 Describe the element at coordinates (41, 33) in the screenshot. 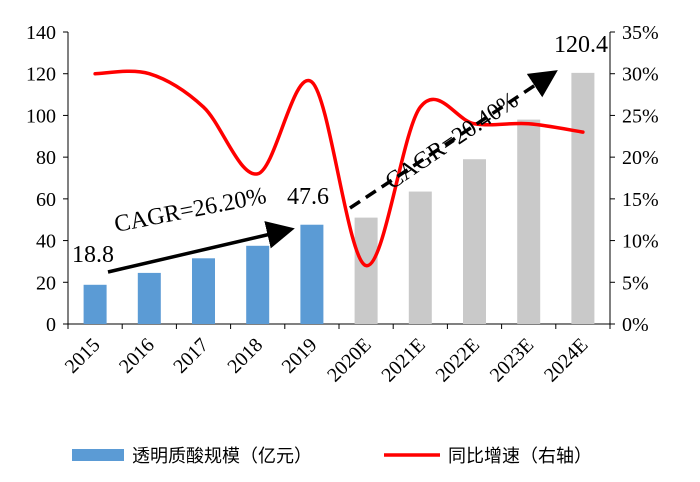

I see `y-left-tick-label: 140` at that location.